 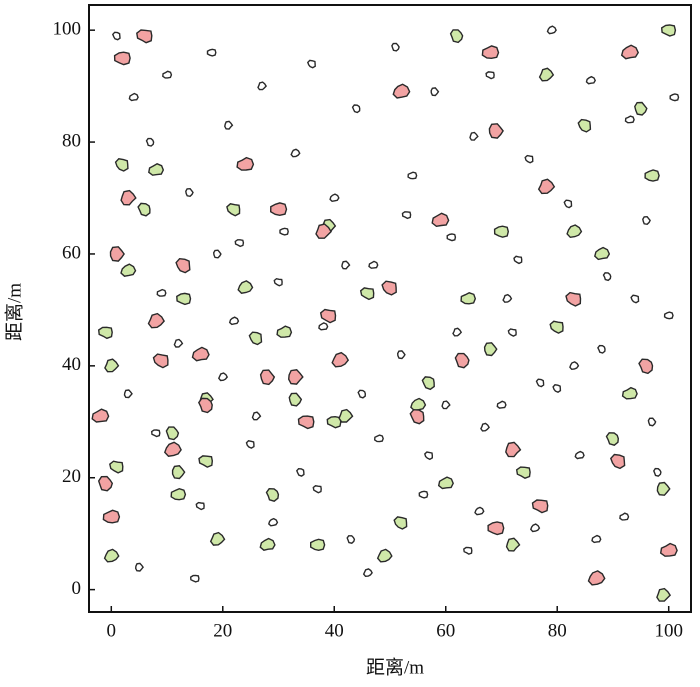 What do you see at coordinates (557, 630) in the screenshot?
I see `x-tick-label: 80` at bounding box center [557, 630].